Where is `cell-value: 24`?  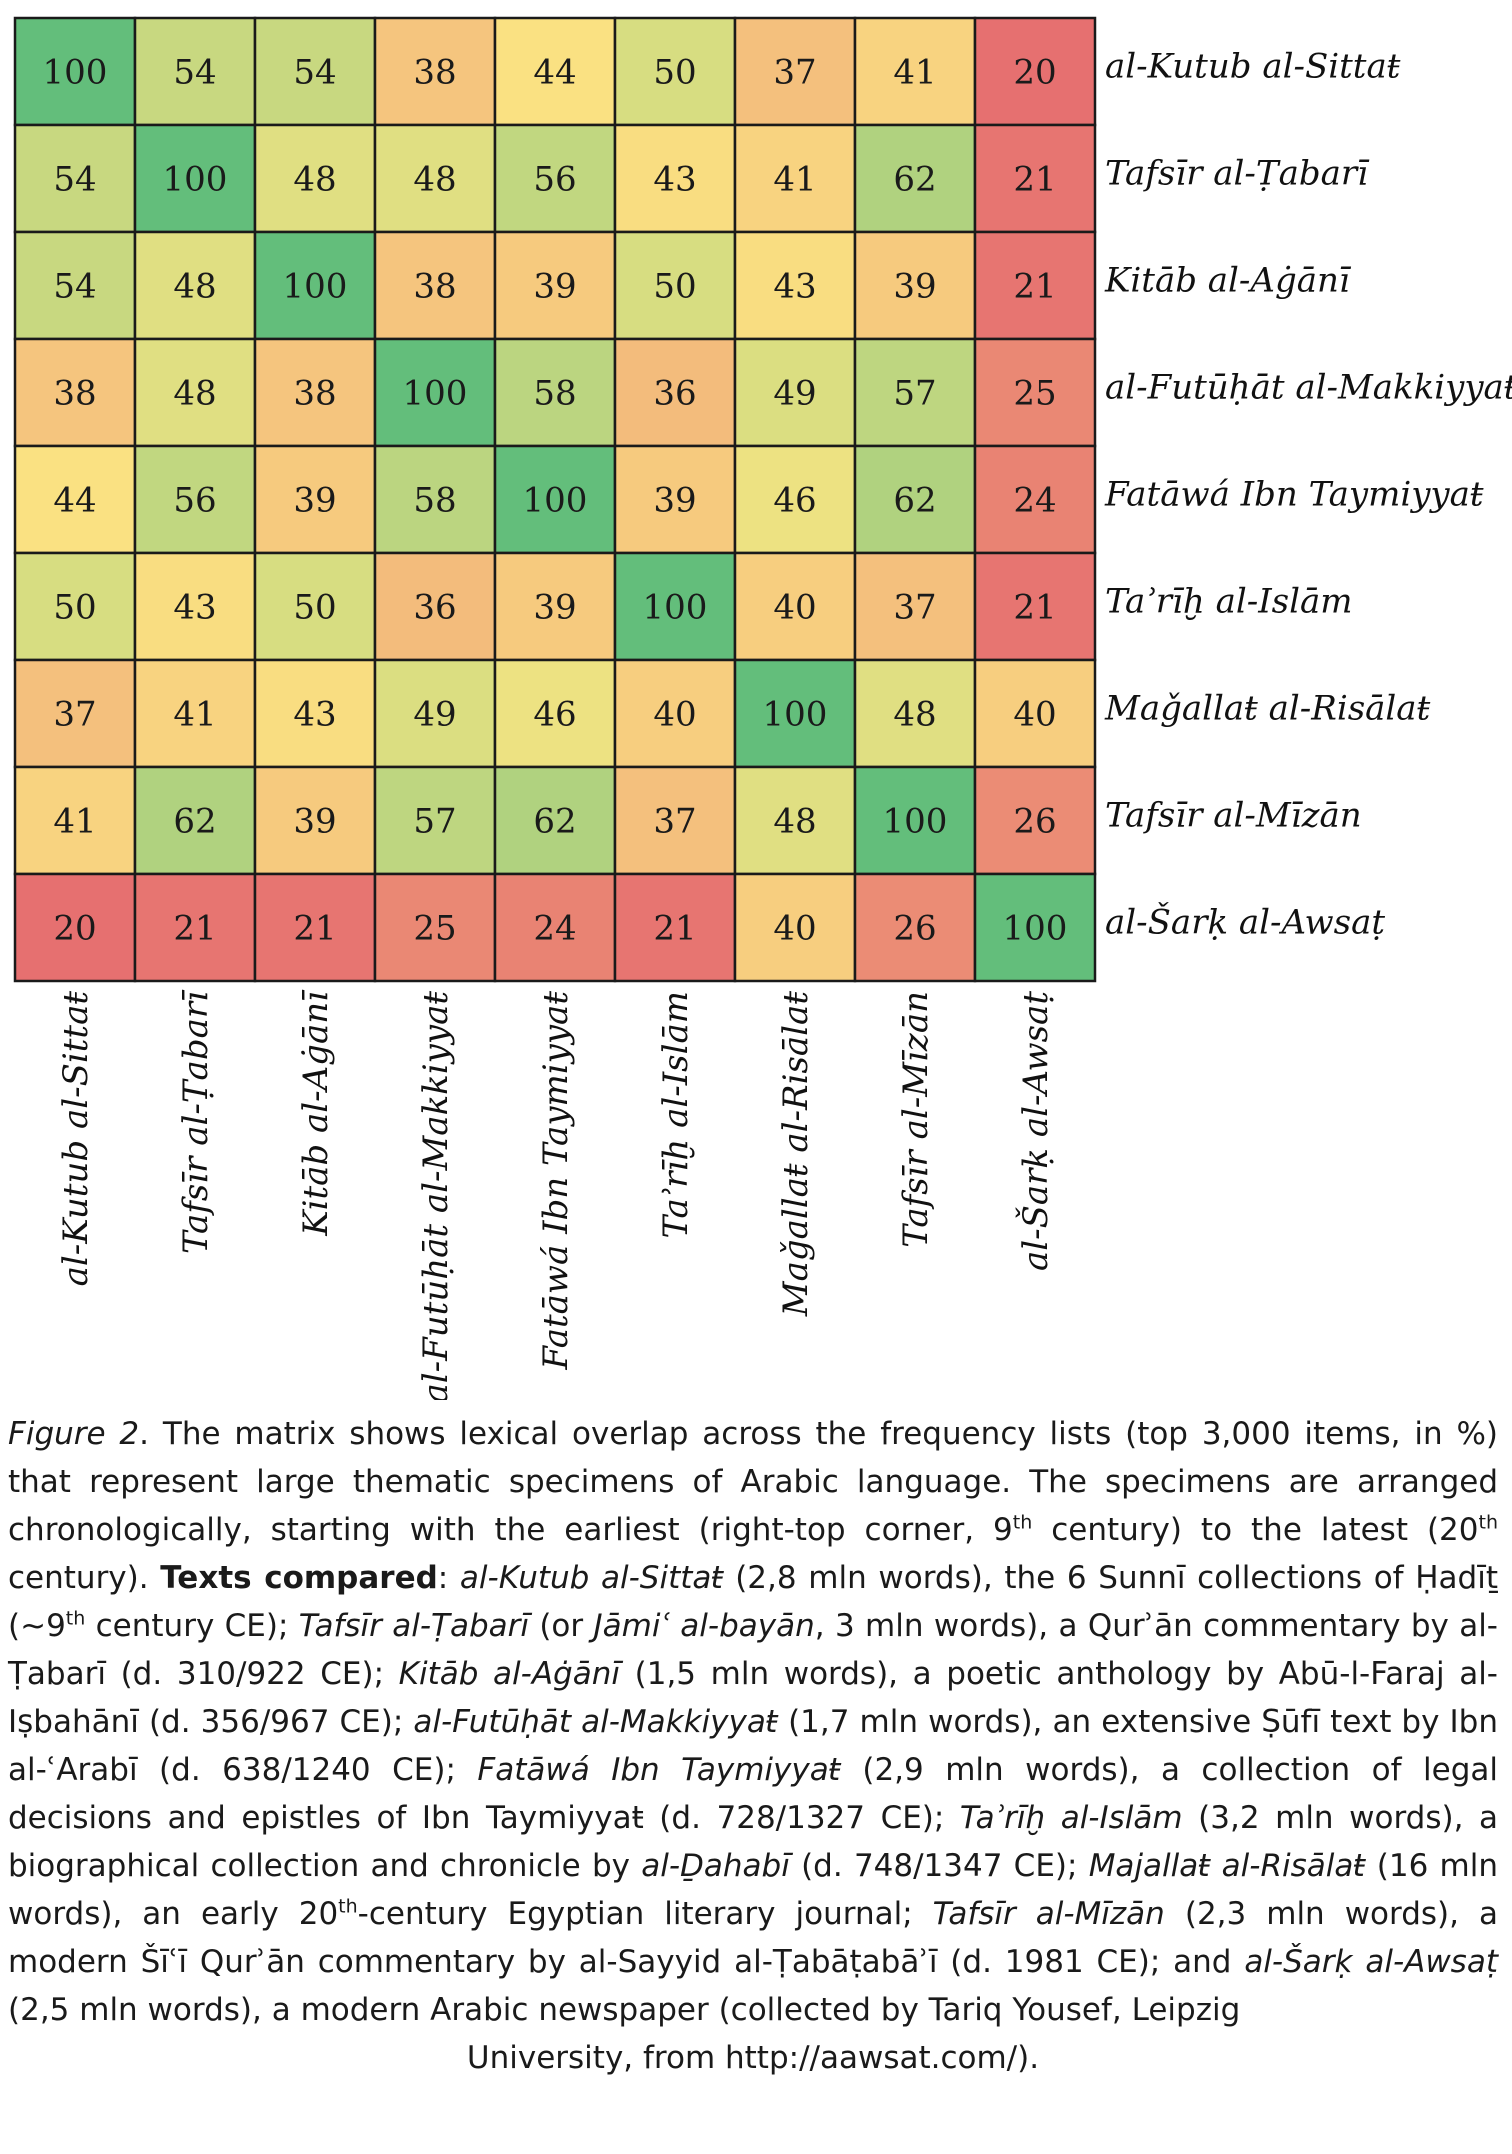 cell-value: 24 is located at coordinates (554, 929).